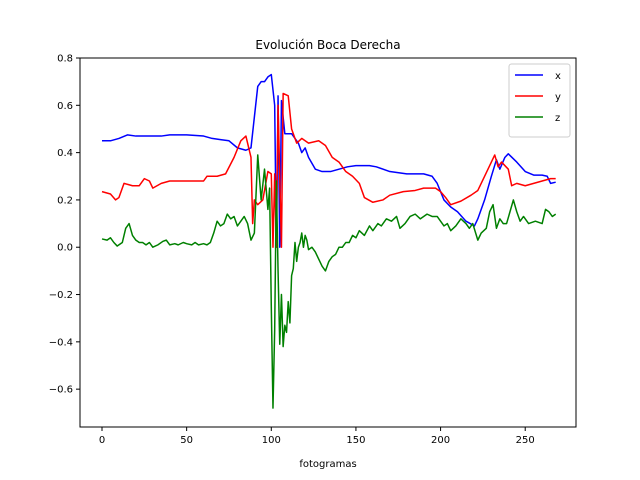  Describe the element at coordinates (557, 118) in the screenshot. I see `legend-label-z: z` at that location.